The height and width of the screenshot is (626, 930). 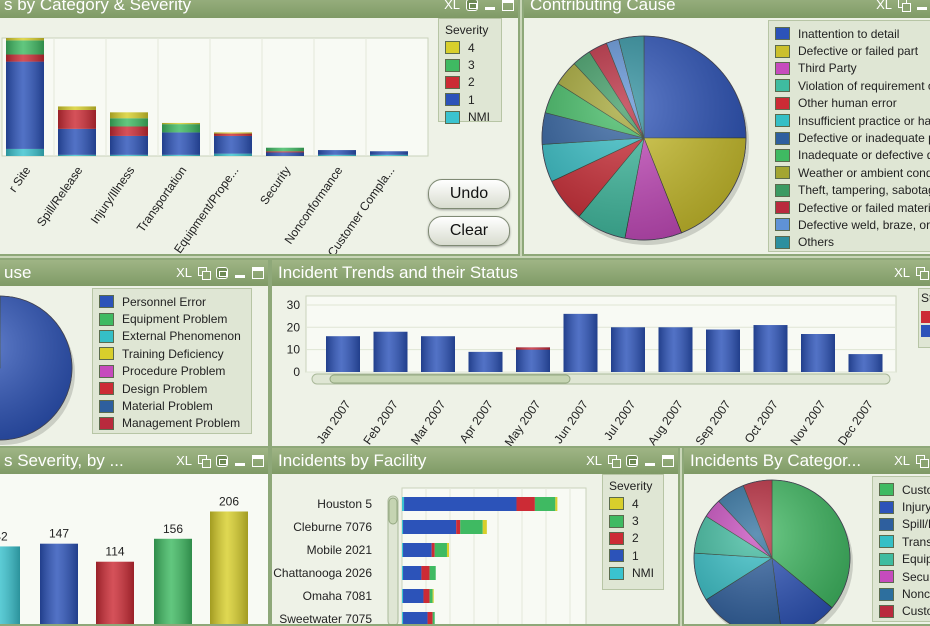 I want to click on legend-item: Trans, so click(x=904, y=541).